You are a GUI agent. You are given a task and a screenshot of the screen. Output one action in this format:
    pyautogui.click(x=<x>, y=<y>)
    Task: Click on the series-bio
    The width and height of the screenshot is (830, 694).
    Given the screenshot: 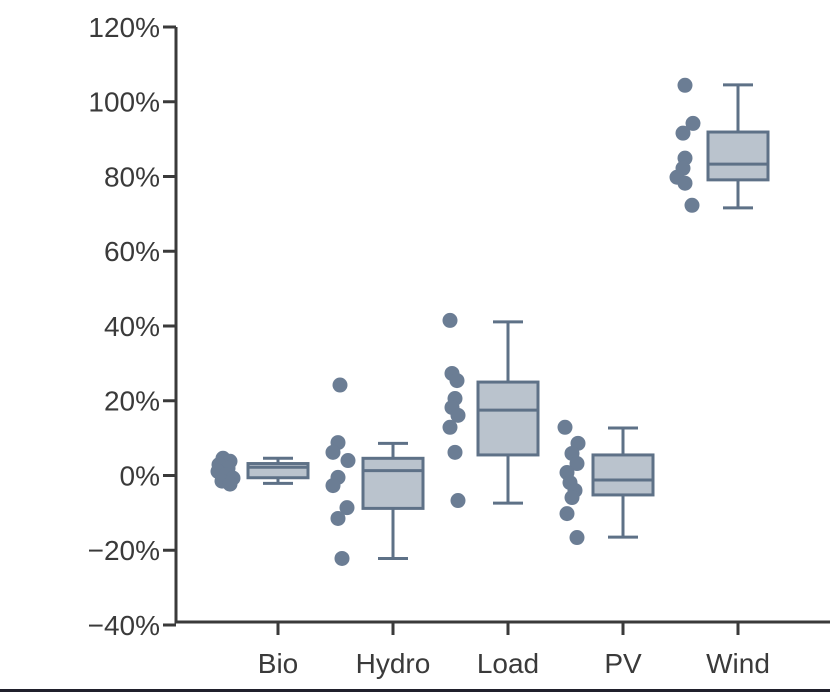 What is the action you would take?
    pyautogui.click(x=260, y=471)
    